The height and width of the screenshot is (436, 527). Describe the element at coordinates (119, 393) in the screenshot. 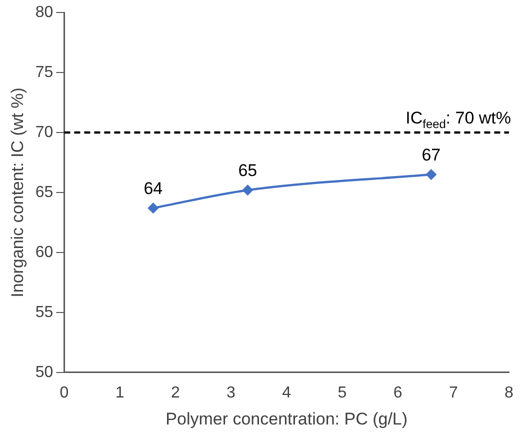

I see `x-tick-label: 1` at that location.